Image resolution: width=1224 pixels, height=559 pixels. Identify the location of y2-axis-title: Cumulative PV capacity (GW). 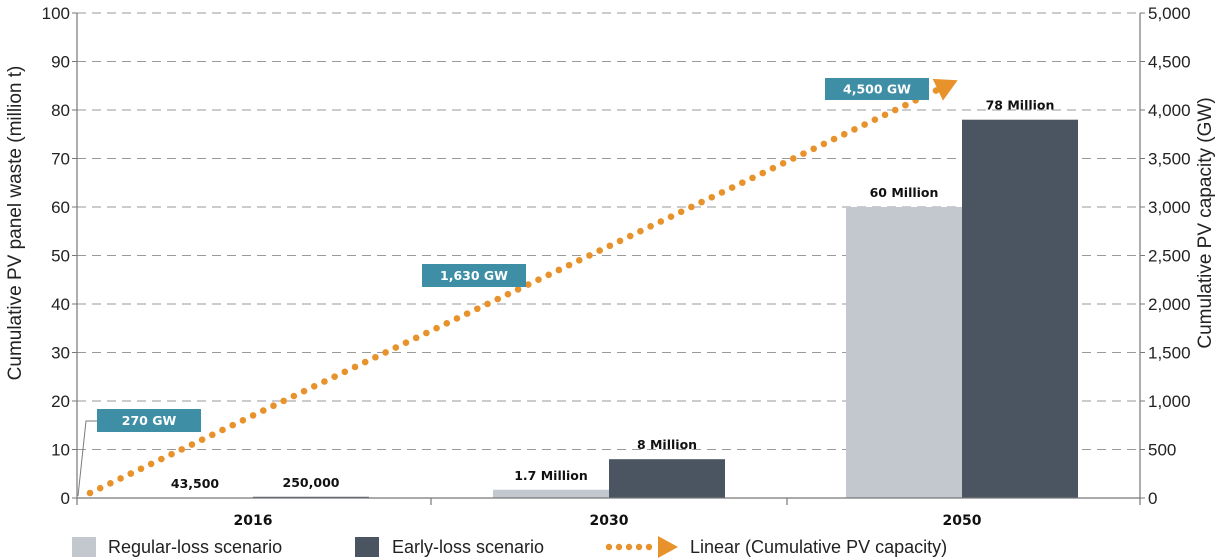
(1205, 222).